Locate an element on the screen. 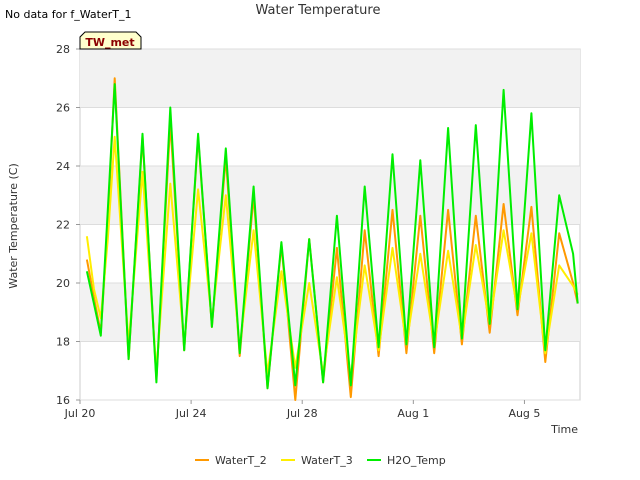  y-axis-ticks: 16 18 20 22 24 26 28 is located at coordinates (68, 225).